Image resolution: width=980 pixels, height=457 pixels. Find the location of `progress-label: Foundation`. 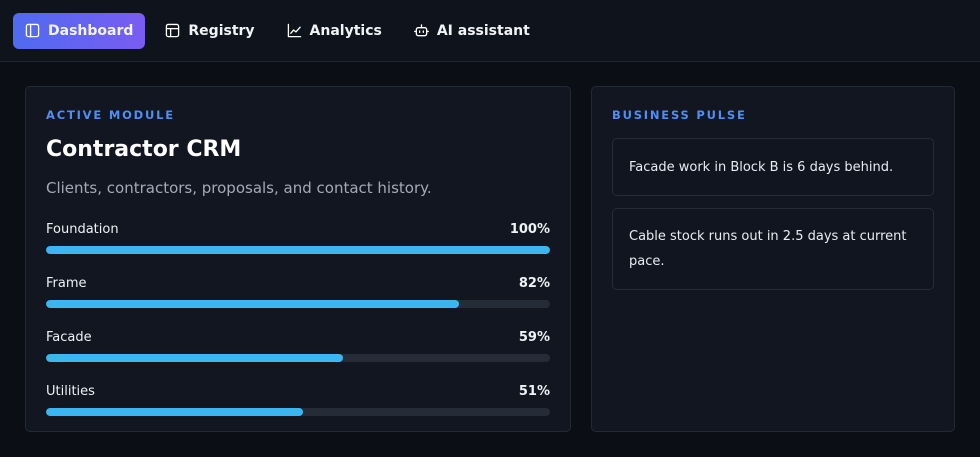

progress-label: Foundation is located at coordinates (82, 229).